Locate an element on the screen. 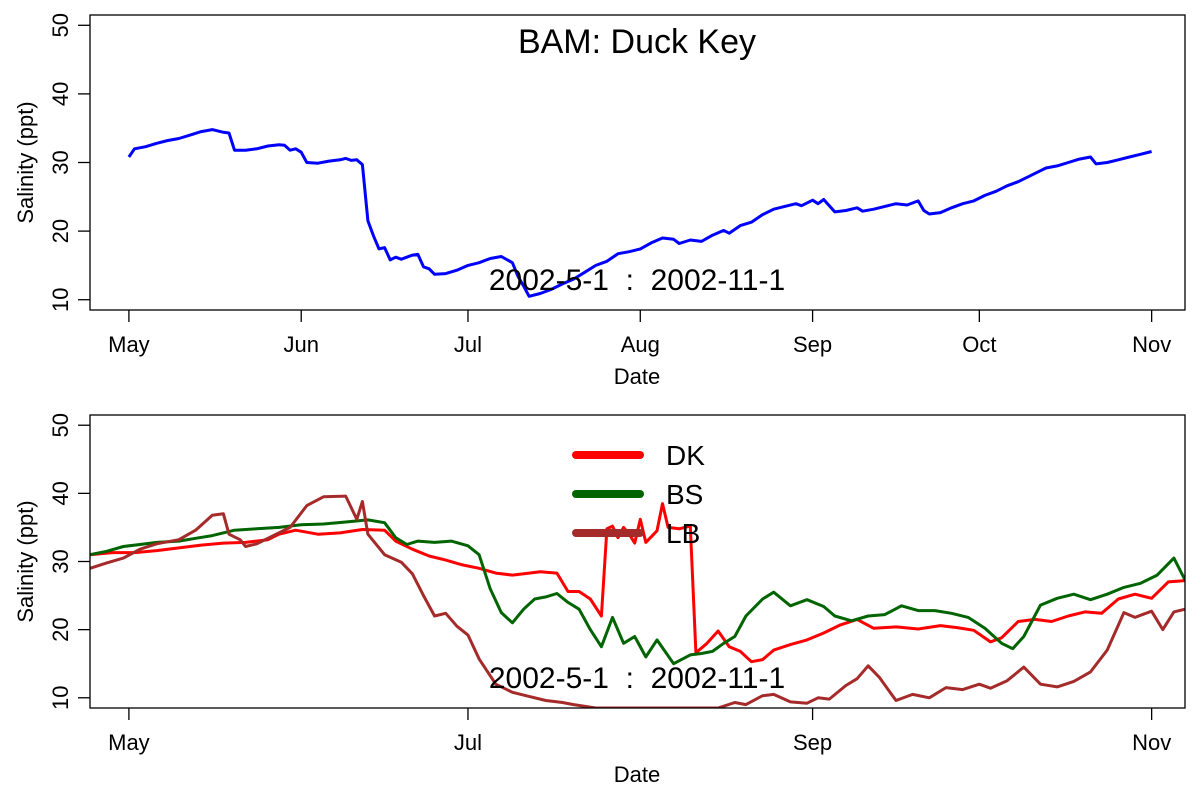 This screenshot has width=1200, height=800. legend: DK BS LB is located at coordinates (638, 494).